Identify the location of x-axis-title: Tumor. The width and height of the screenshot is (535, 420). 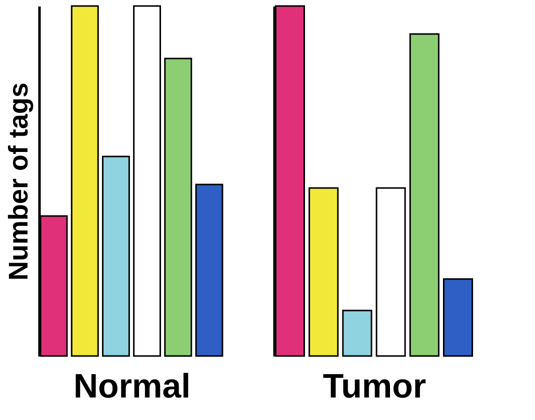
(374, 387).